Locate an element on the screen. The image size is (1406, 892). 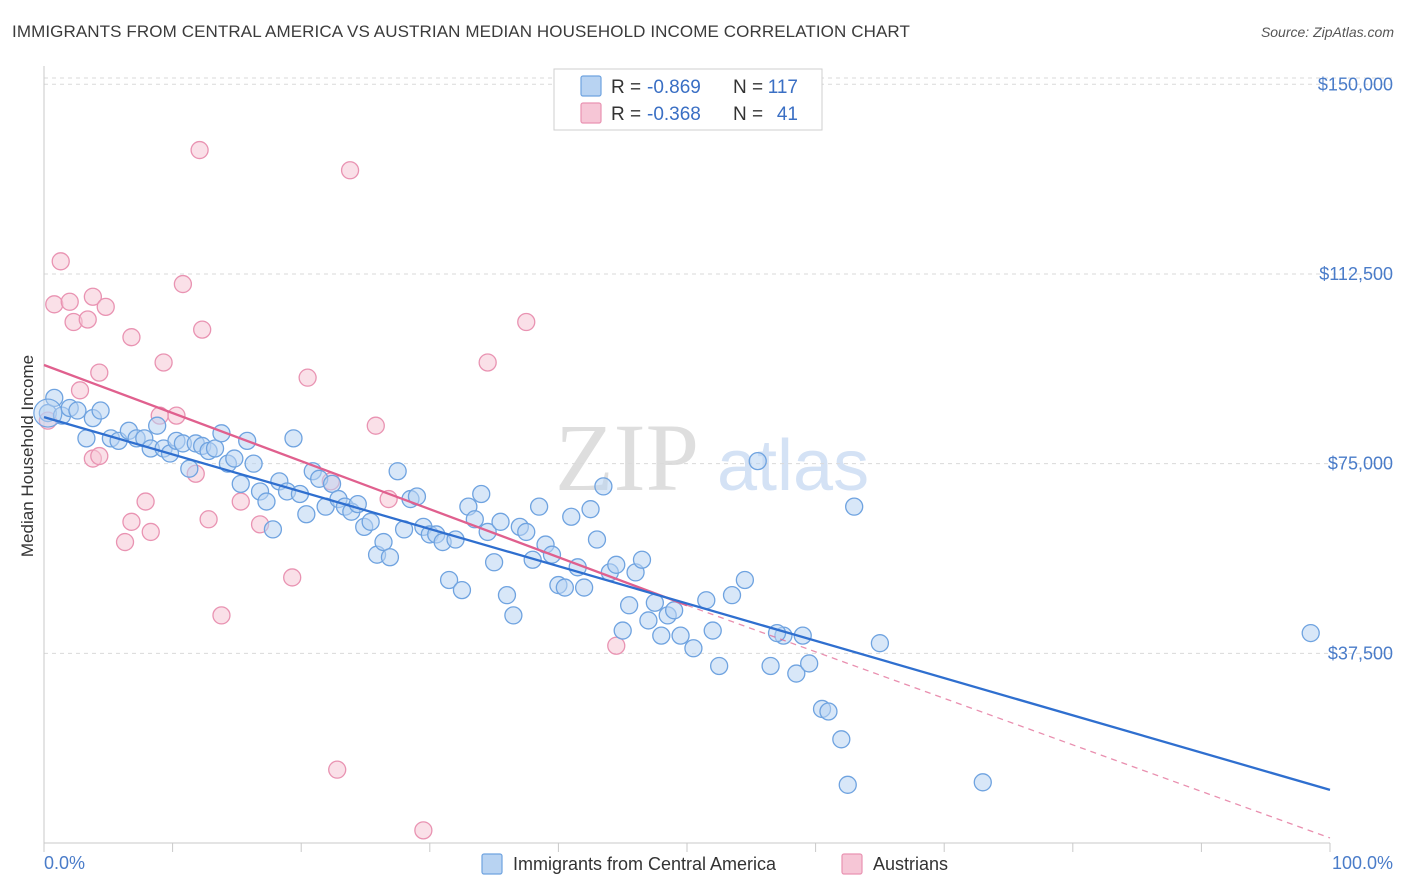
bottom-legend-label-blue: Immigrants from Central America is located at coordinates (645, 864).